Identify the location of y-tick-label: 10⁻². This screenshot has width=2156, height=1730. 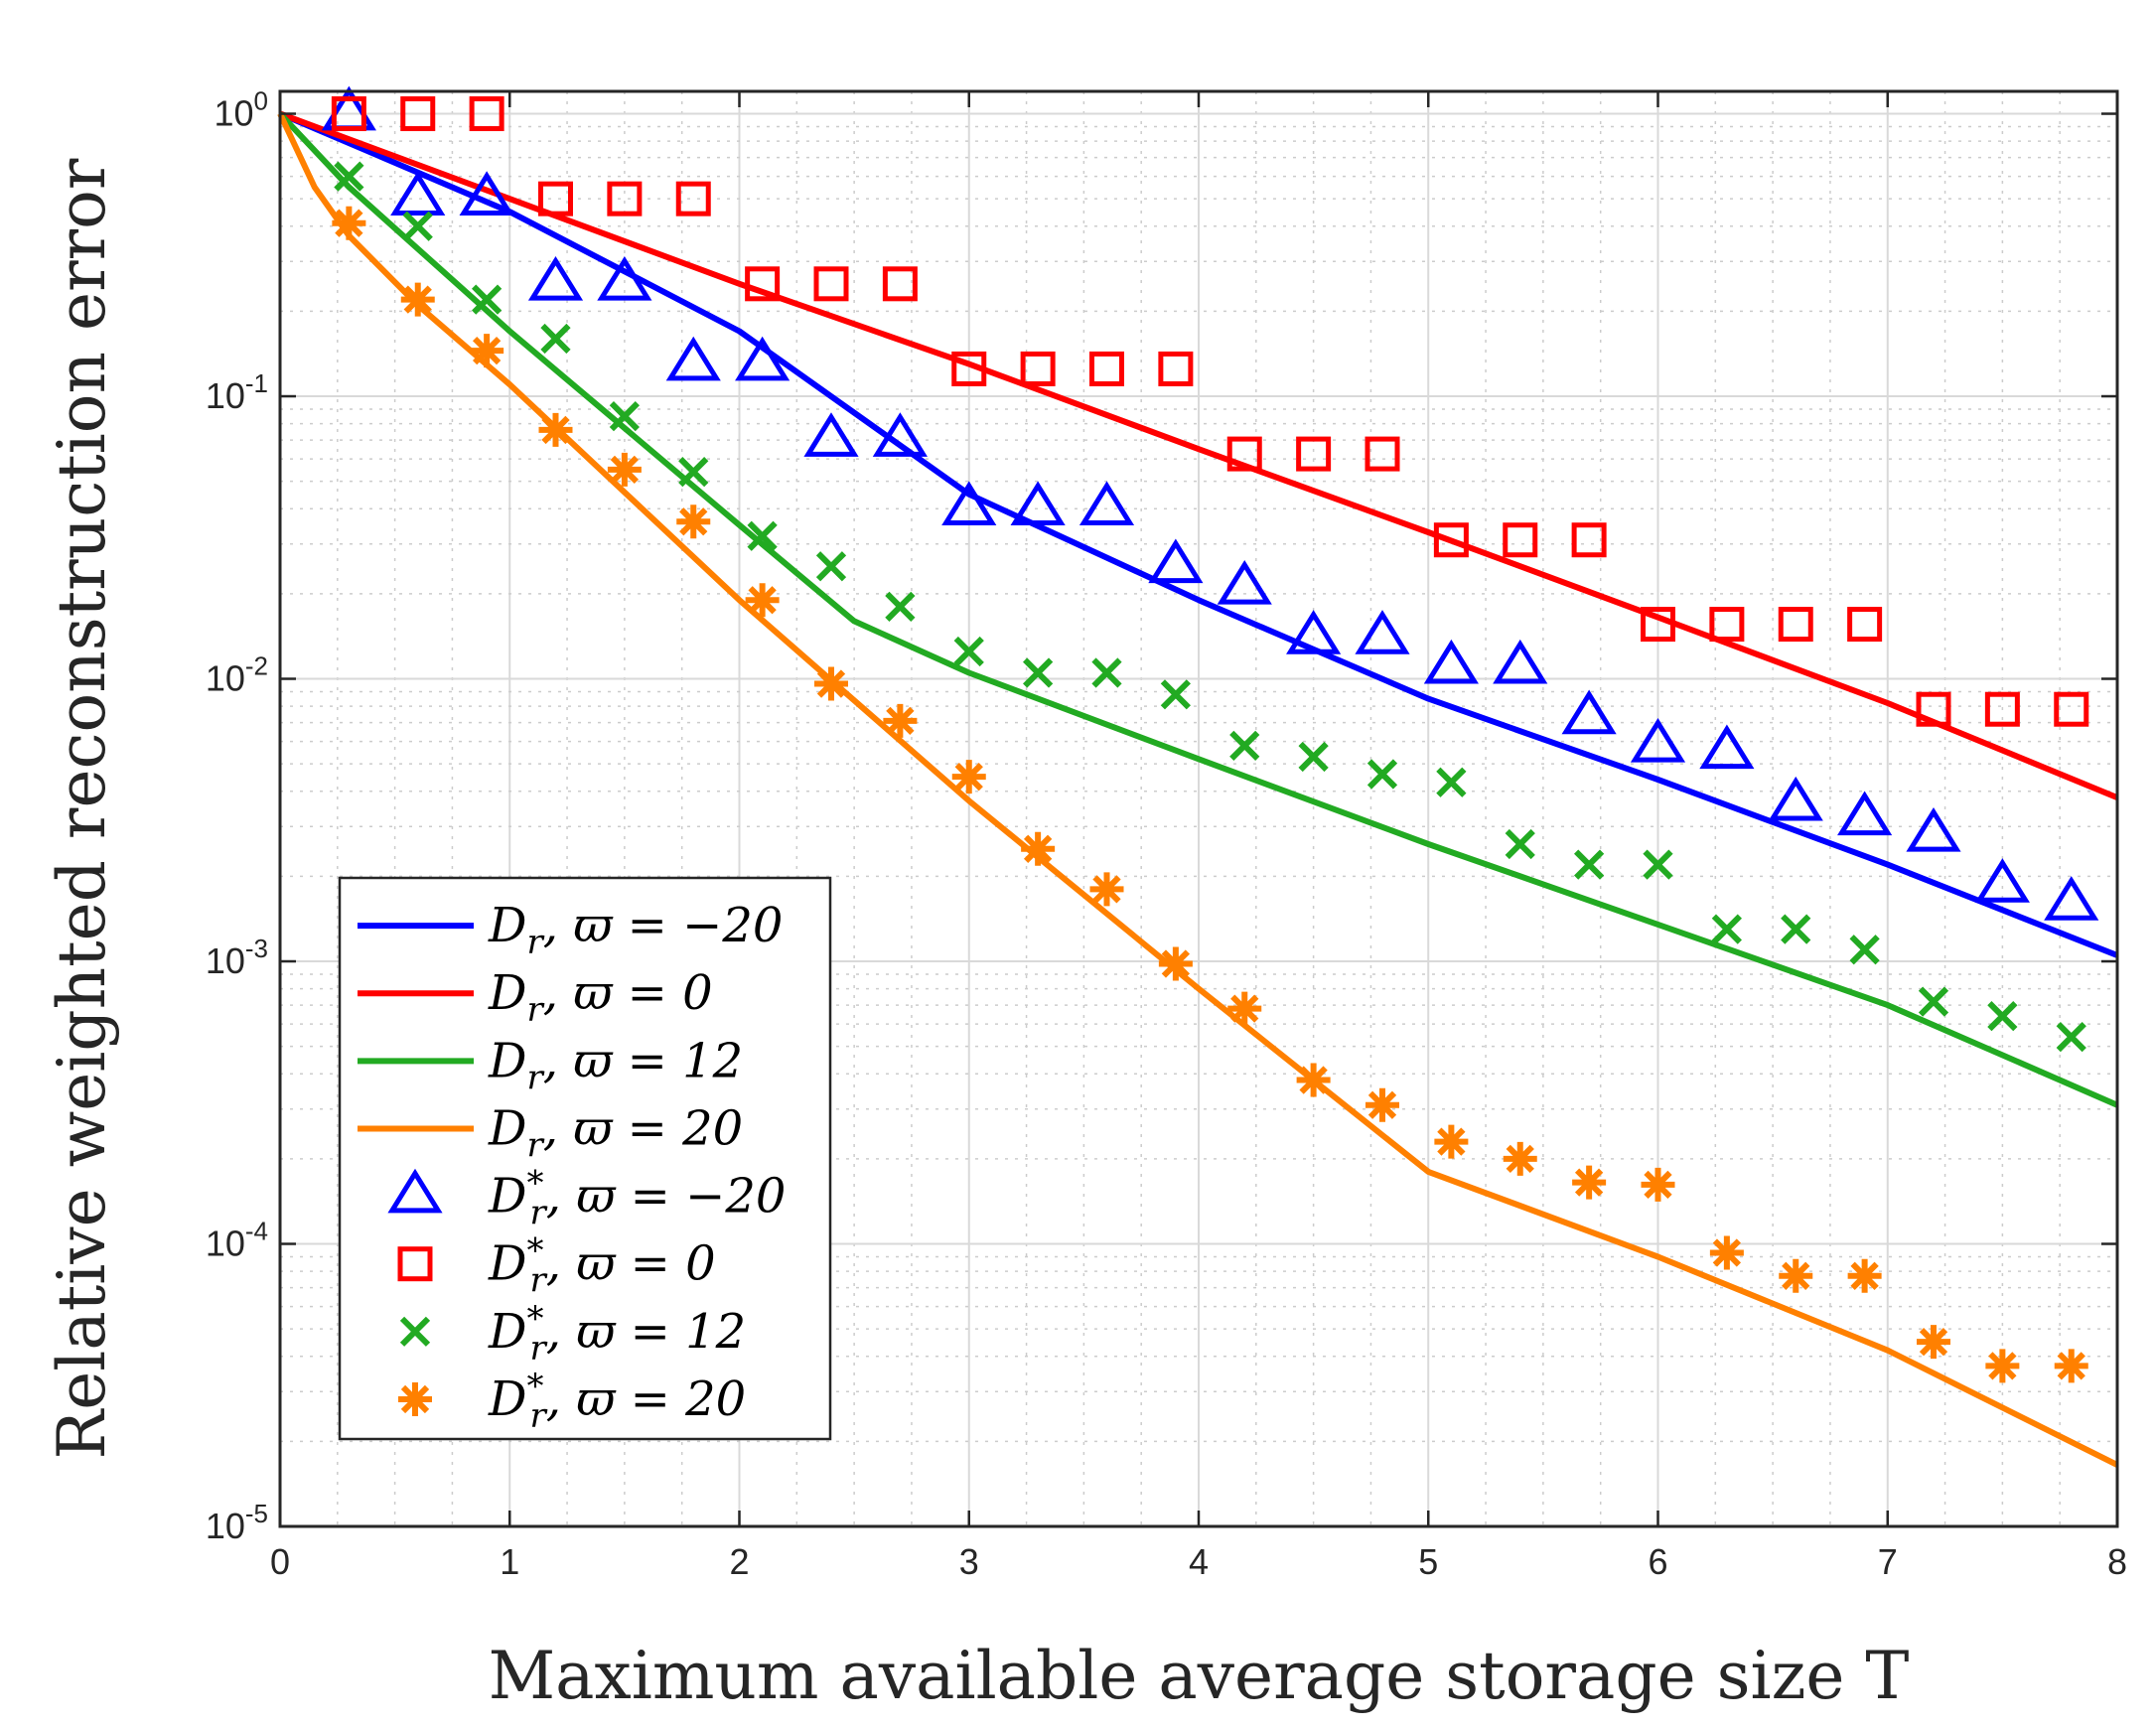
(237, 675).